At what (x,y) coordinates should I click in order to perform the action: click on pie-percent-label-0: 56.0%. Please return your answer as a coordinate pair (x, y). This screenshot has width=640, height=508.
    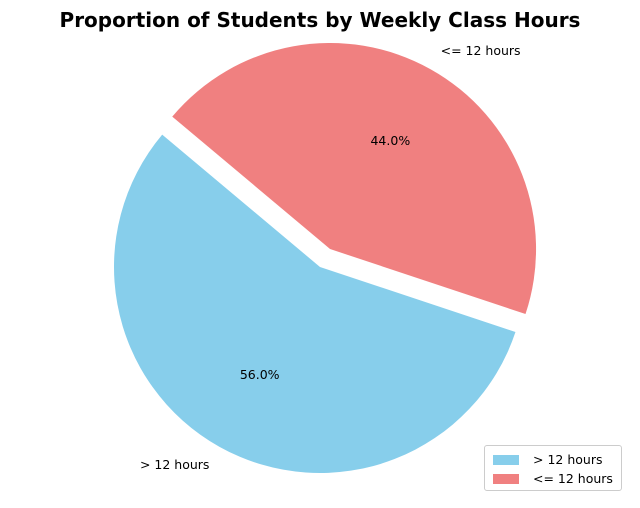
    Looking at the image, I should click on (260, 374).